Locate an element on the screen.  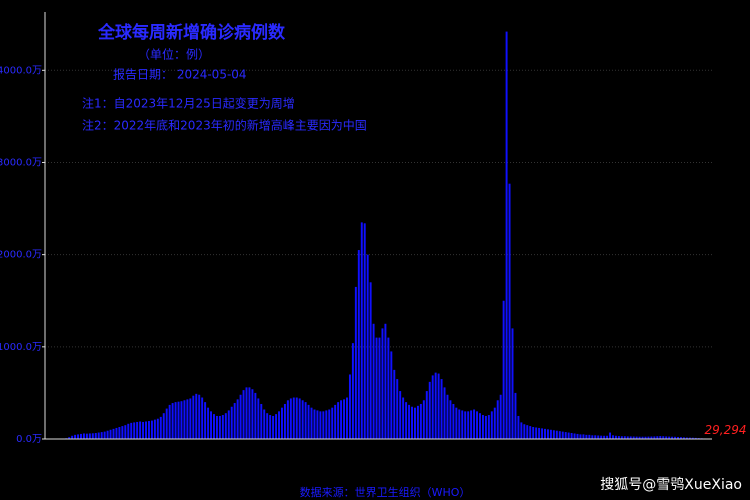
chart-title: 全球每周新增确诊病例数 is located at coordinates (191, 32).